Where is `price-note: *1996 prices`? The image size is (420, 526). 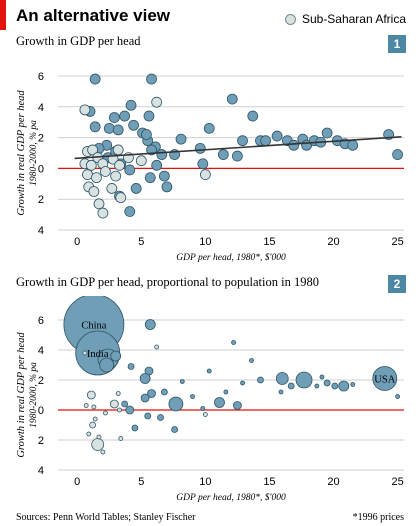
price-note: *1996 prices is located at coordinates (378, 517).